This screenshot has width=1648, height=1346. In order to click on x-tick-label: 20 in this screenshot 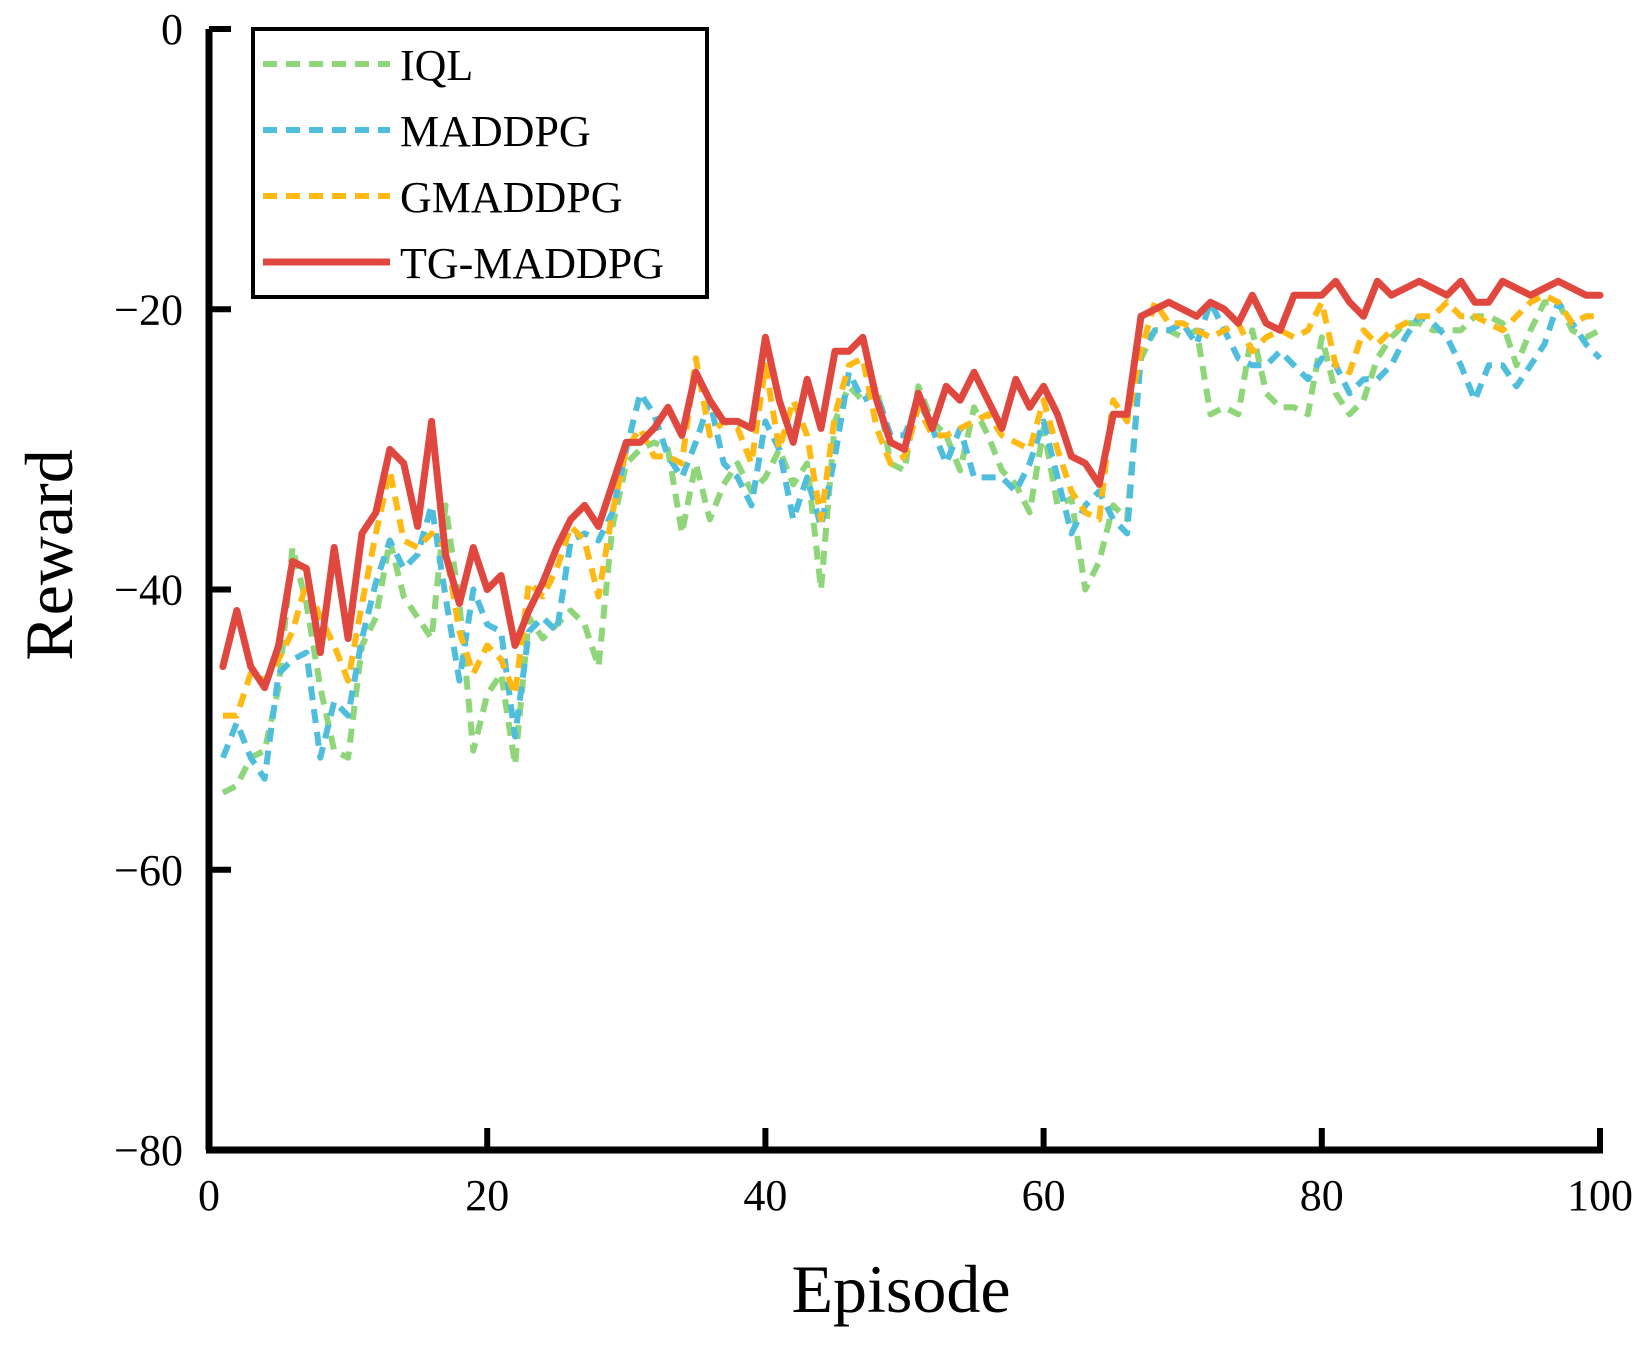, I will do `click(487, 1195)`.